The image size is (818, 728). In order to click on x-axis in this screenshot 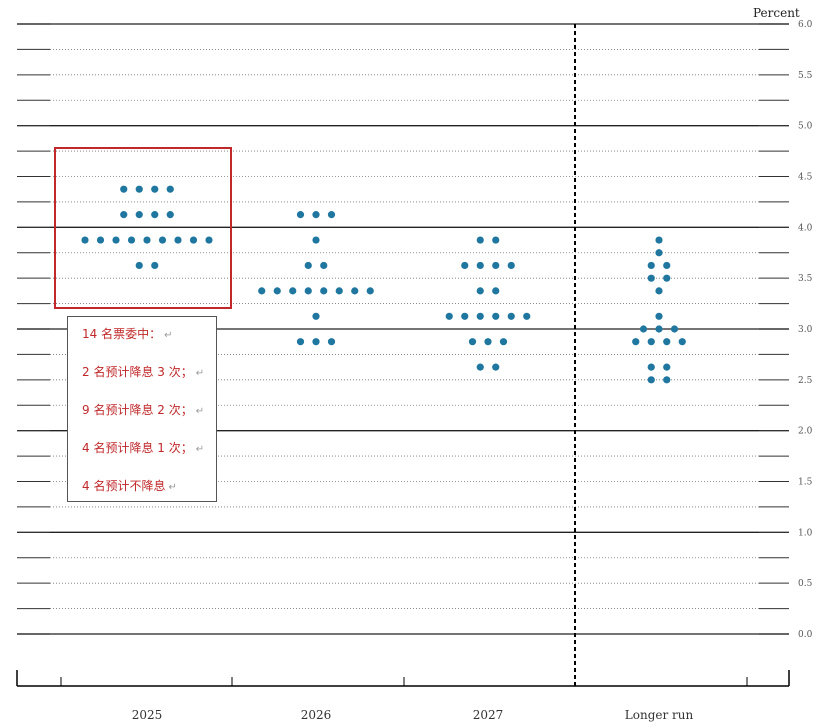, I will do `click(403, 678)`.